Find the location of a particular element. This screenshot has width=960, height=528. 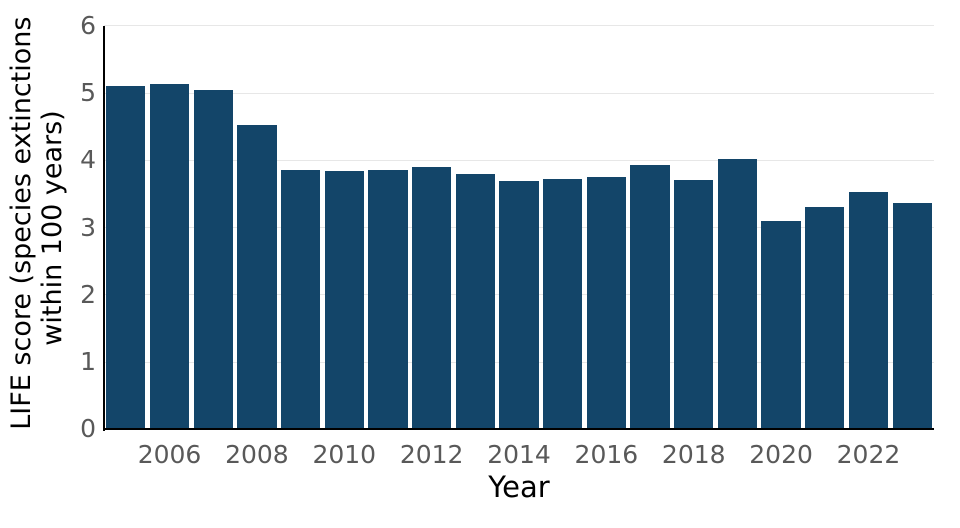

x-tick-label-2010: 2010 is located at coordinates (344, 455).